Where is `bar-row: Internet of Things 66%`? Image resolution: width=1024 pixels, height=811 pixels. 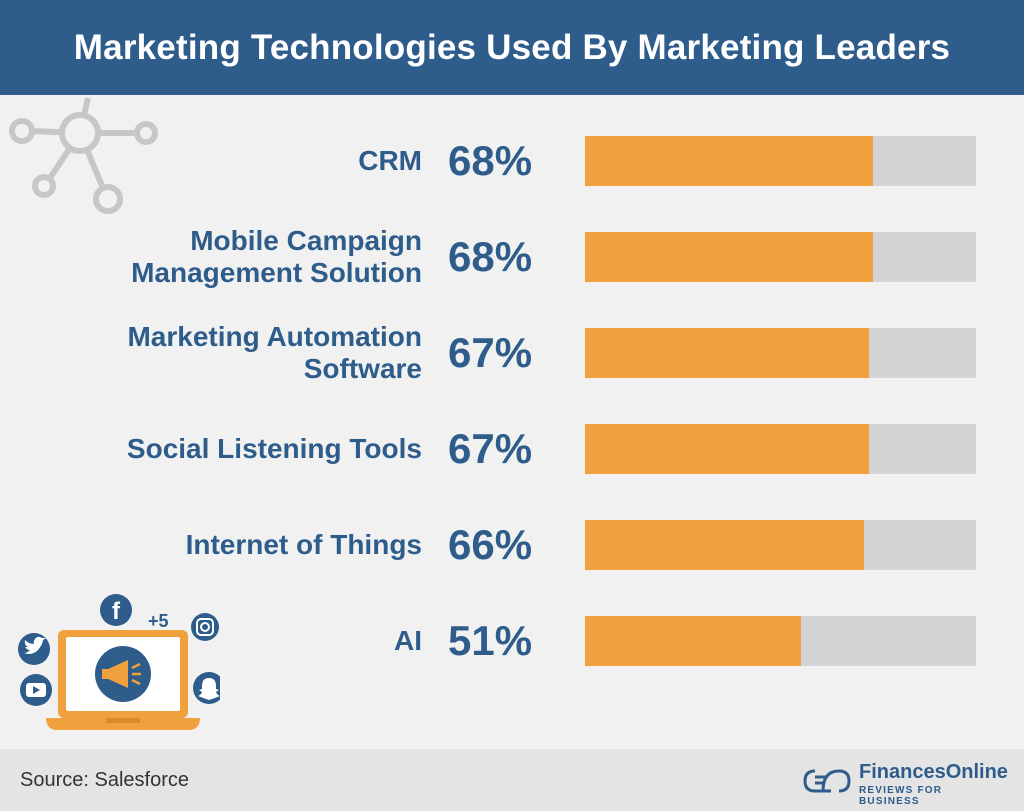
bar-row: Internet of Things 66% is located at coordinates (512, 545).